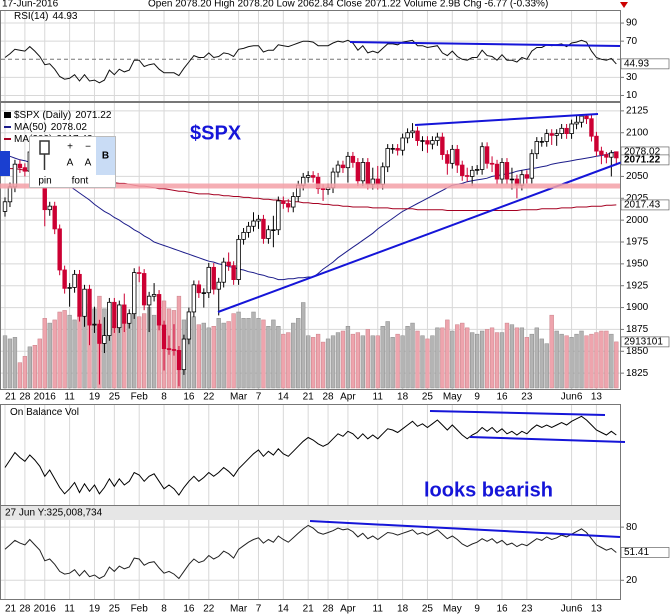  I want to click on x-tick-label: 9, so click(477, 397).